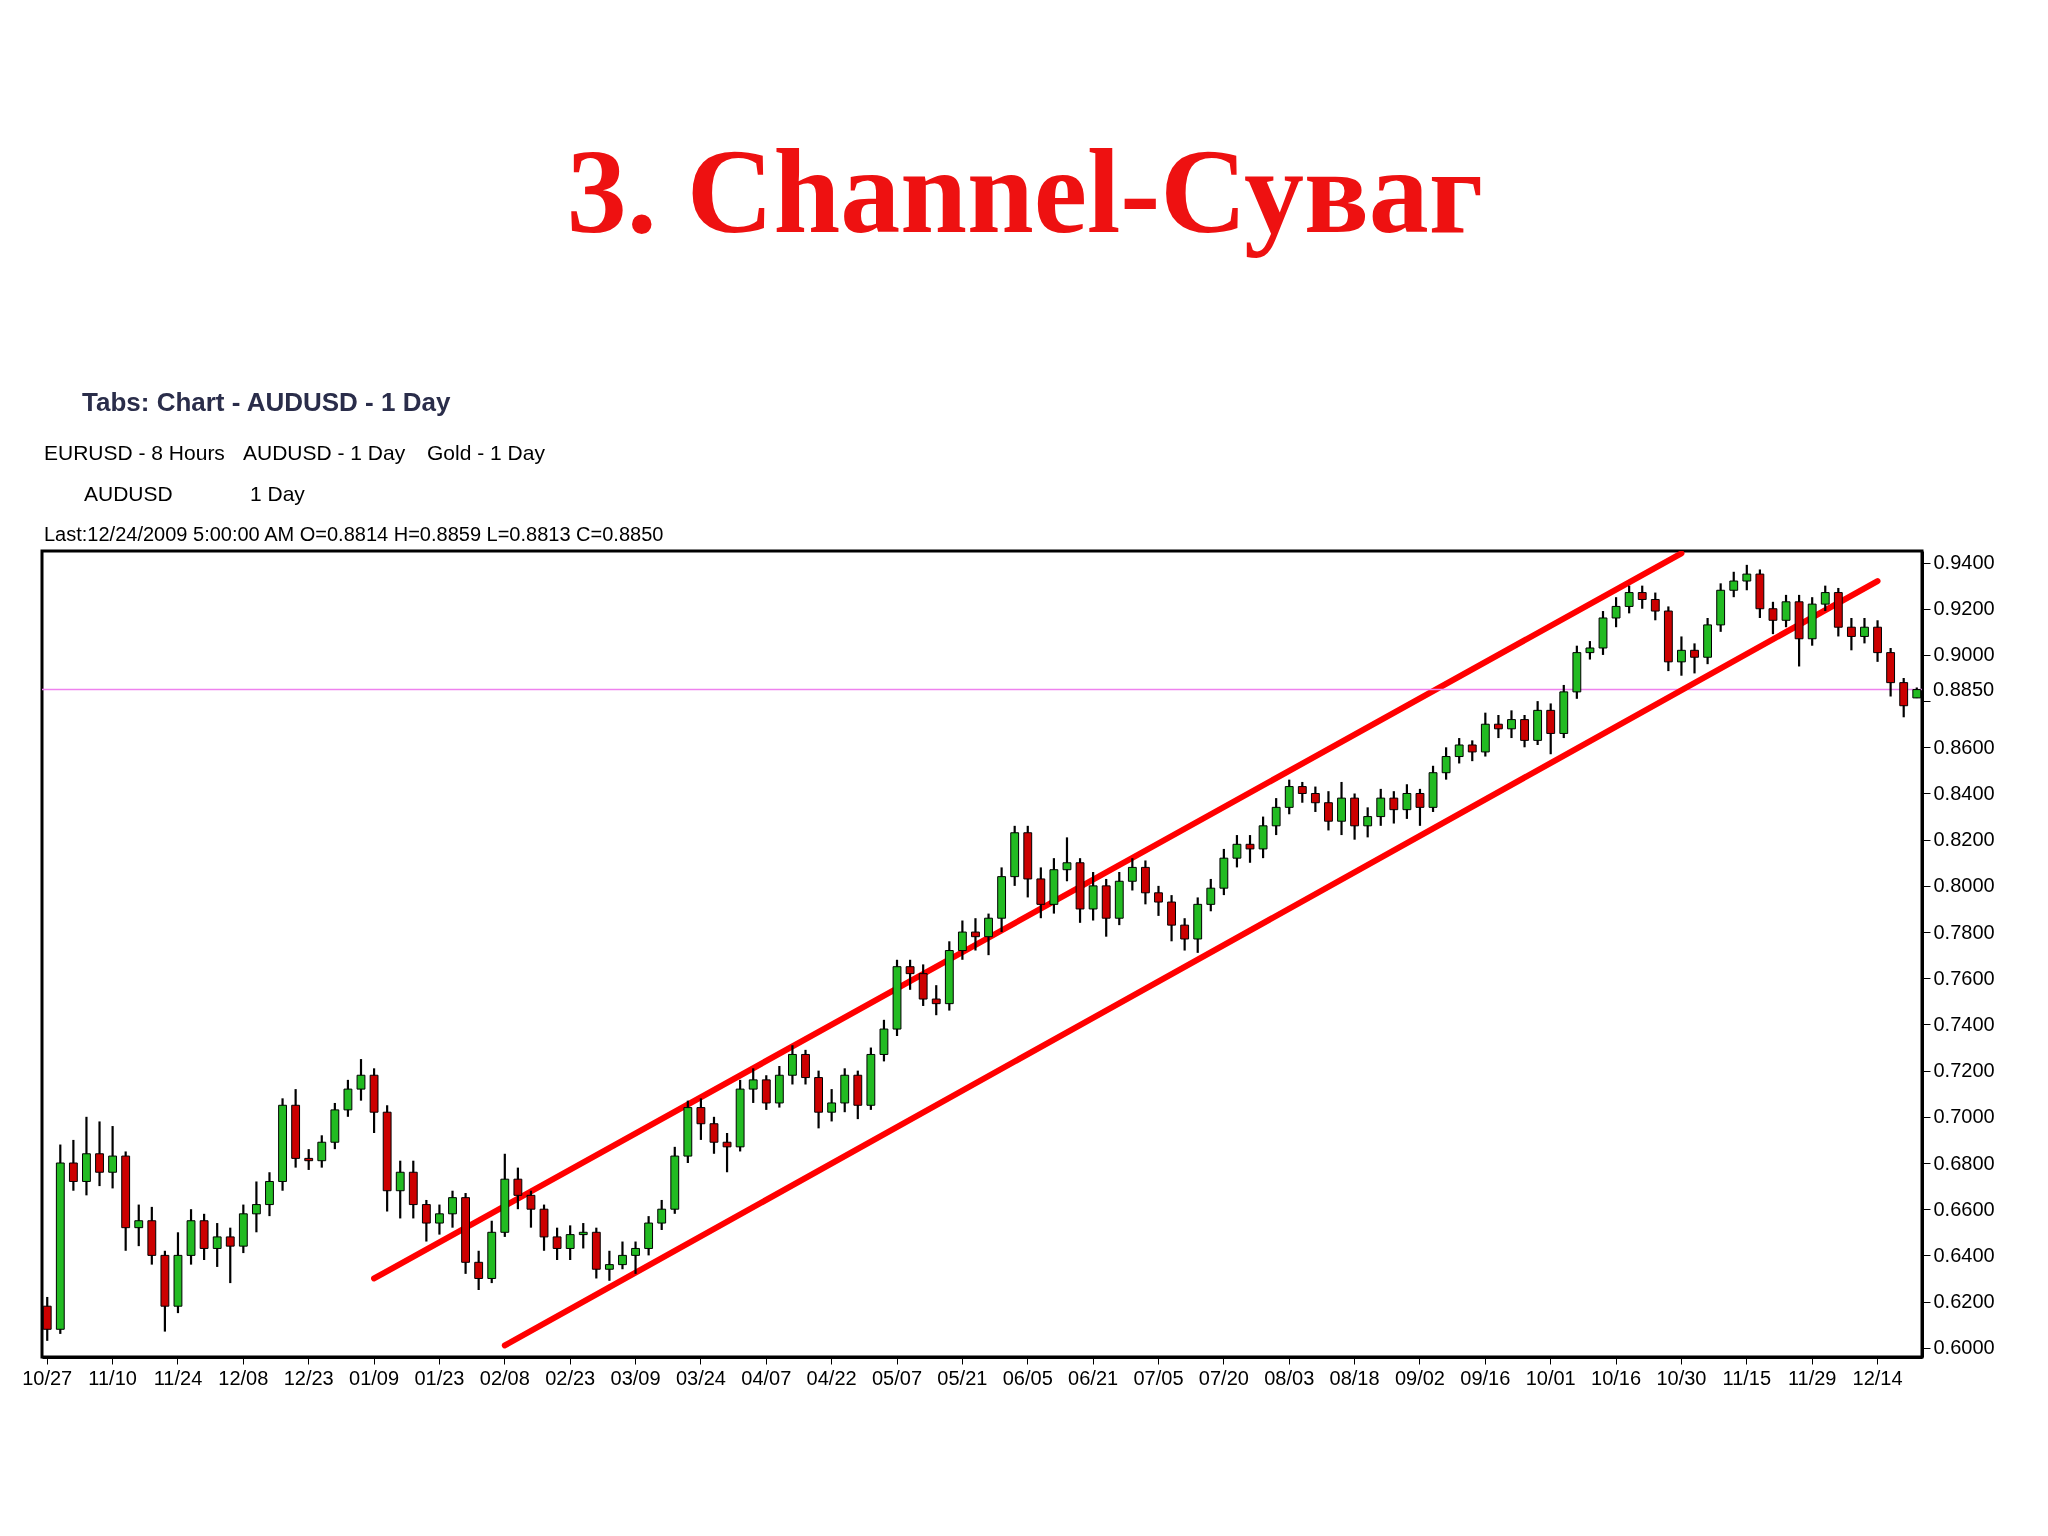  What do you see at coordinates (1964, 1208) in the screenshot?
I see `y-tick-label: 0.6600` at bounding box center [1964, 1208].